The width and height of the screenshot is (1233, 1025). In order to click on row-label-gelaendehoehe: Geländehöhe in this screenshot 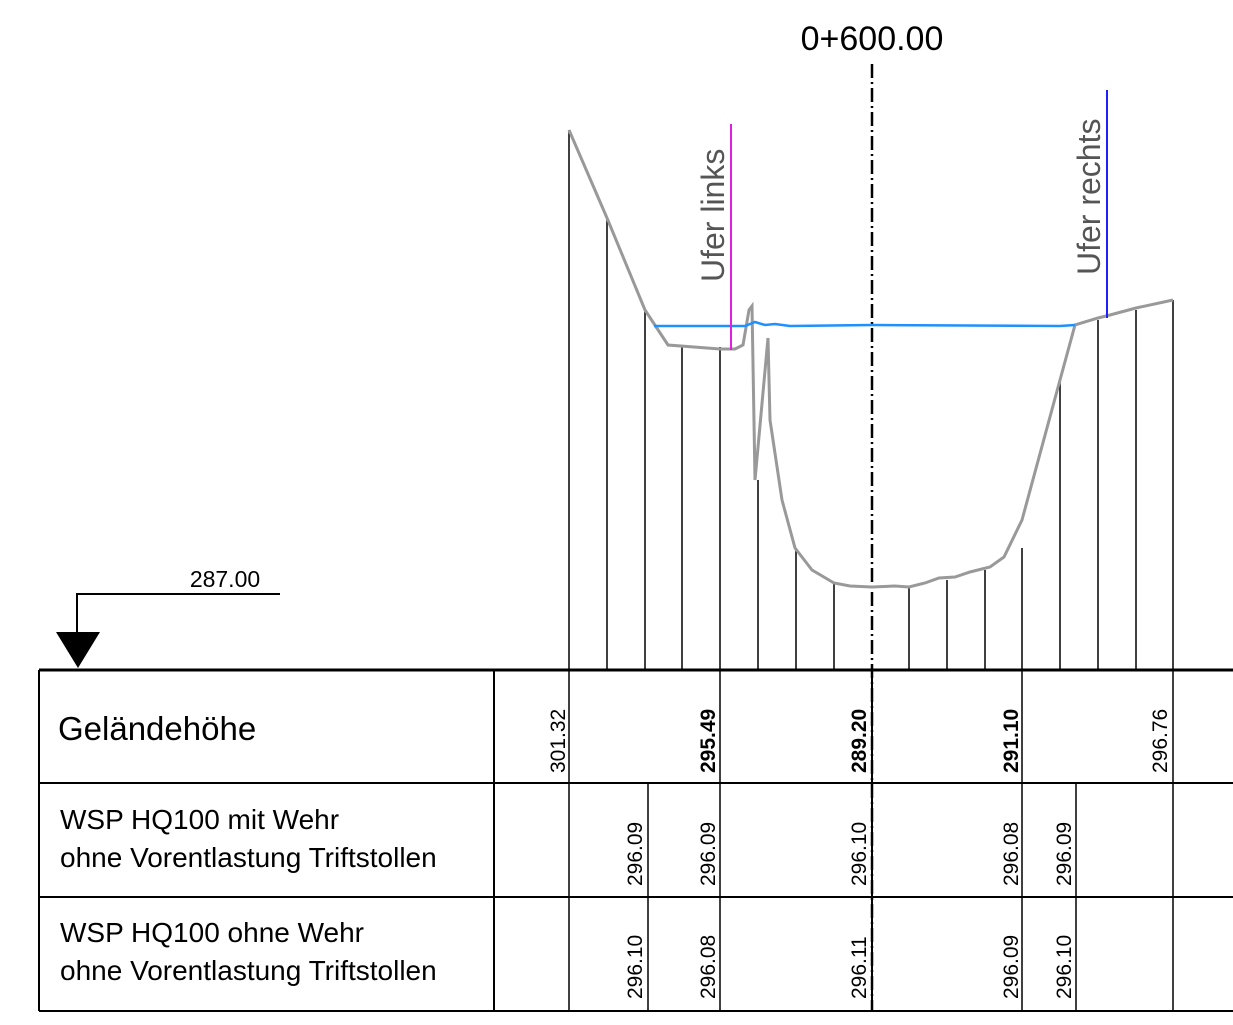, I will do `click(157, 728)`.